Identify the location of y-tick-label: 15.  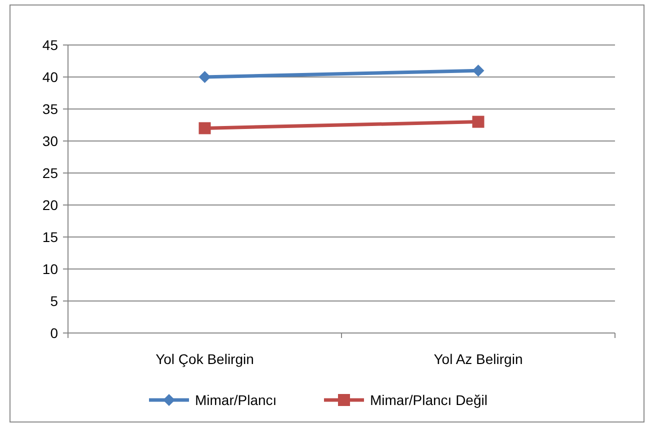
(50, 236).